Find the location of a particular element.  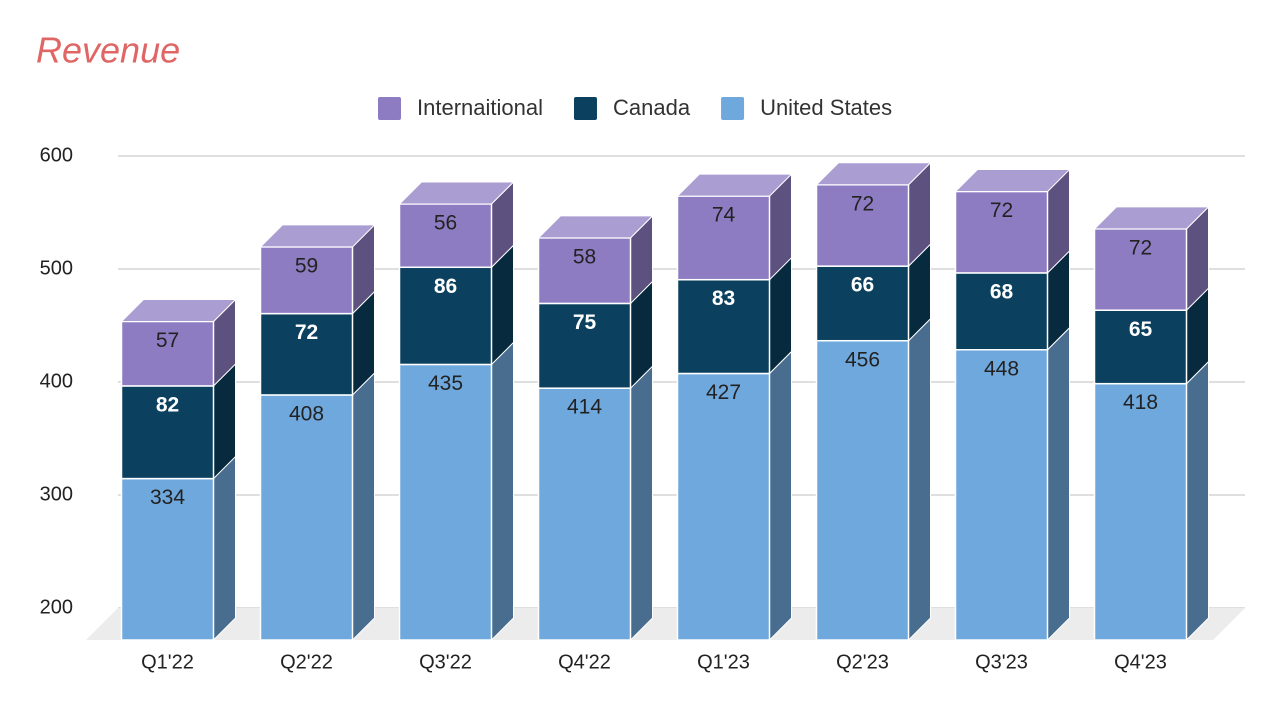

x-tick-label: Q4'23 is located at coordinates (1140, 662).